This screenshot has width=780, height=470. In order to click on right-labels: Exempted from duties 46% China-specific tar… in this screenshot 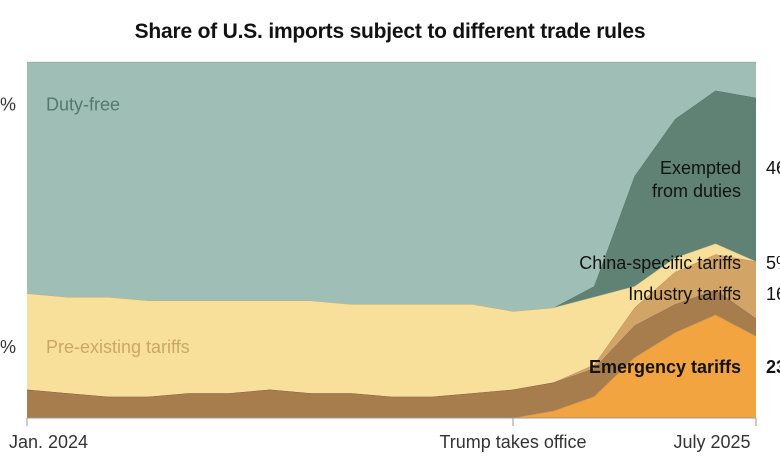, I will do `click(679, 267)`.